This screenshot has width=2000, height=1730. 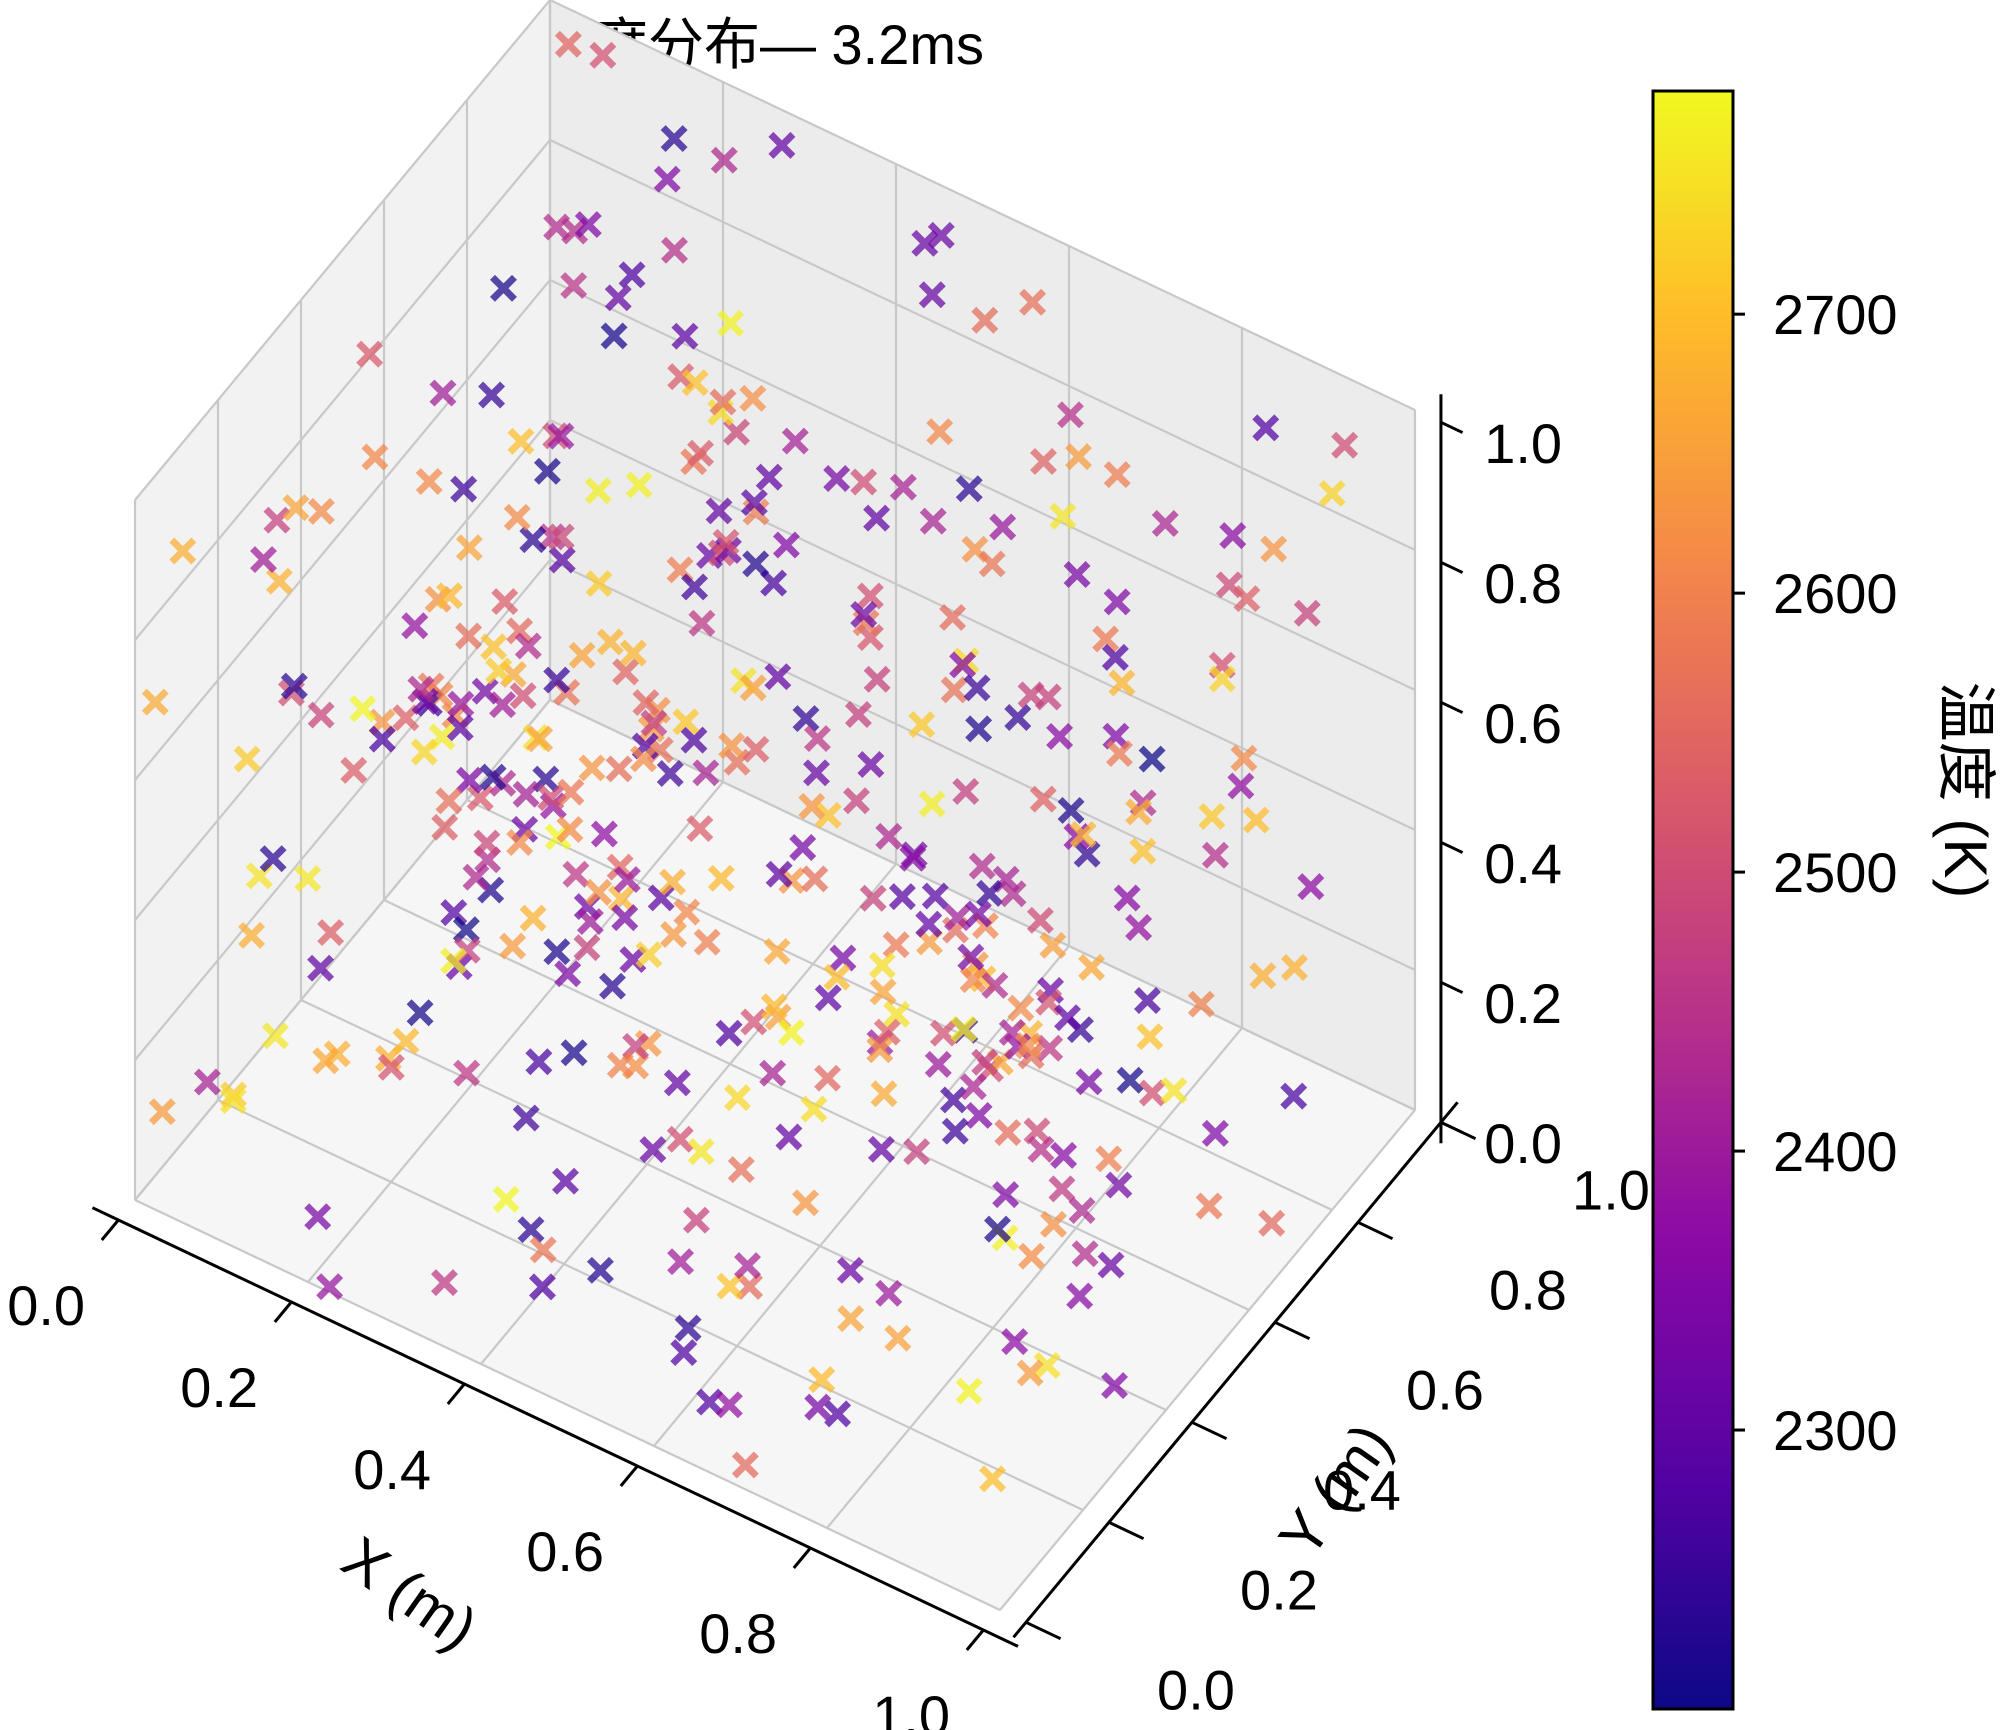 I want to click on y-tick-label: 0.2, so click(x=1279, y=1590).